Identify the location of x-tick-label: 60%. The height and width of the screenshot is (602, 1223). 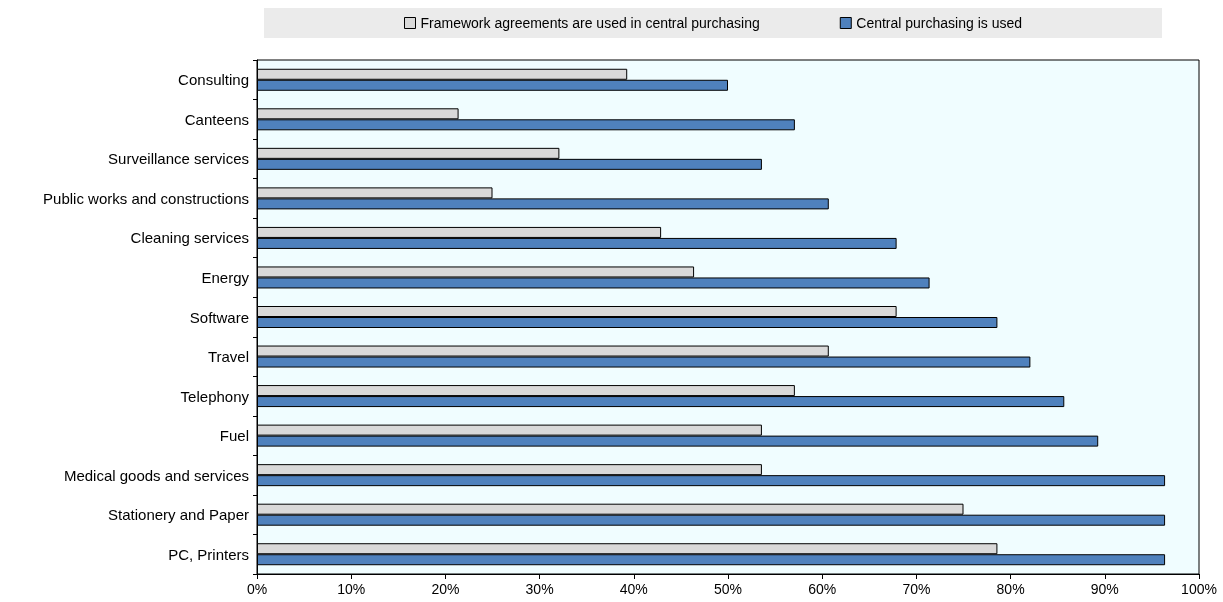
(822, 589).